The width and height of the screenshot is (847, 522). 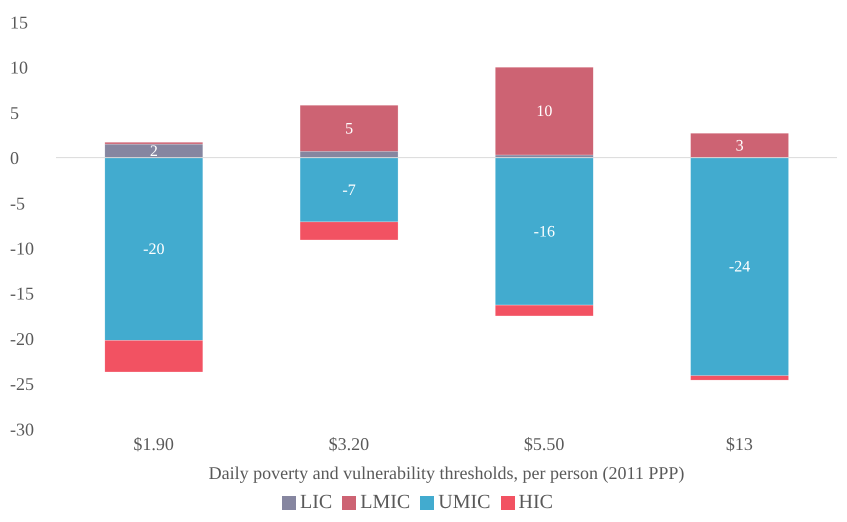 What do you see at coordinates (153, 249) in the screenshot?
I see `data-label: -20` at bounding box center [153, 249].